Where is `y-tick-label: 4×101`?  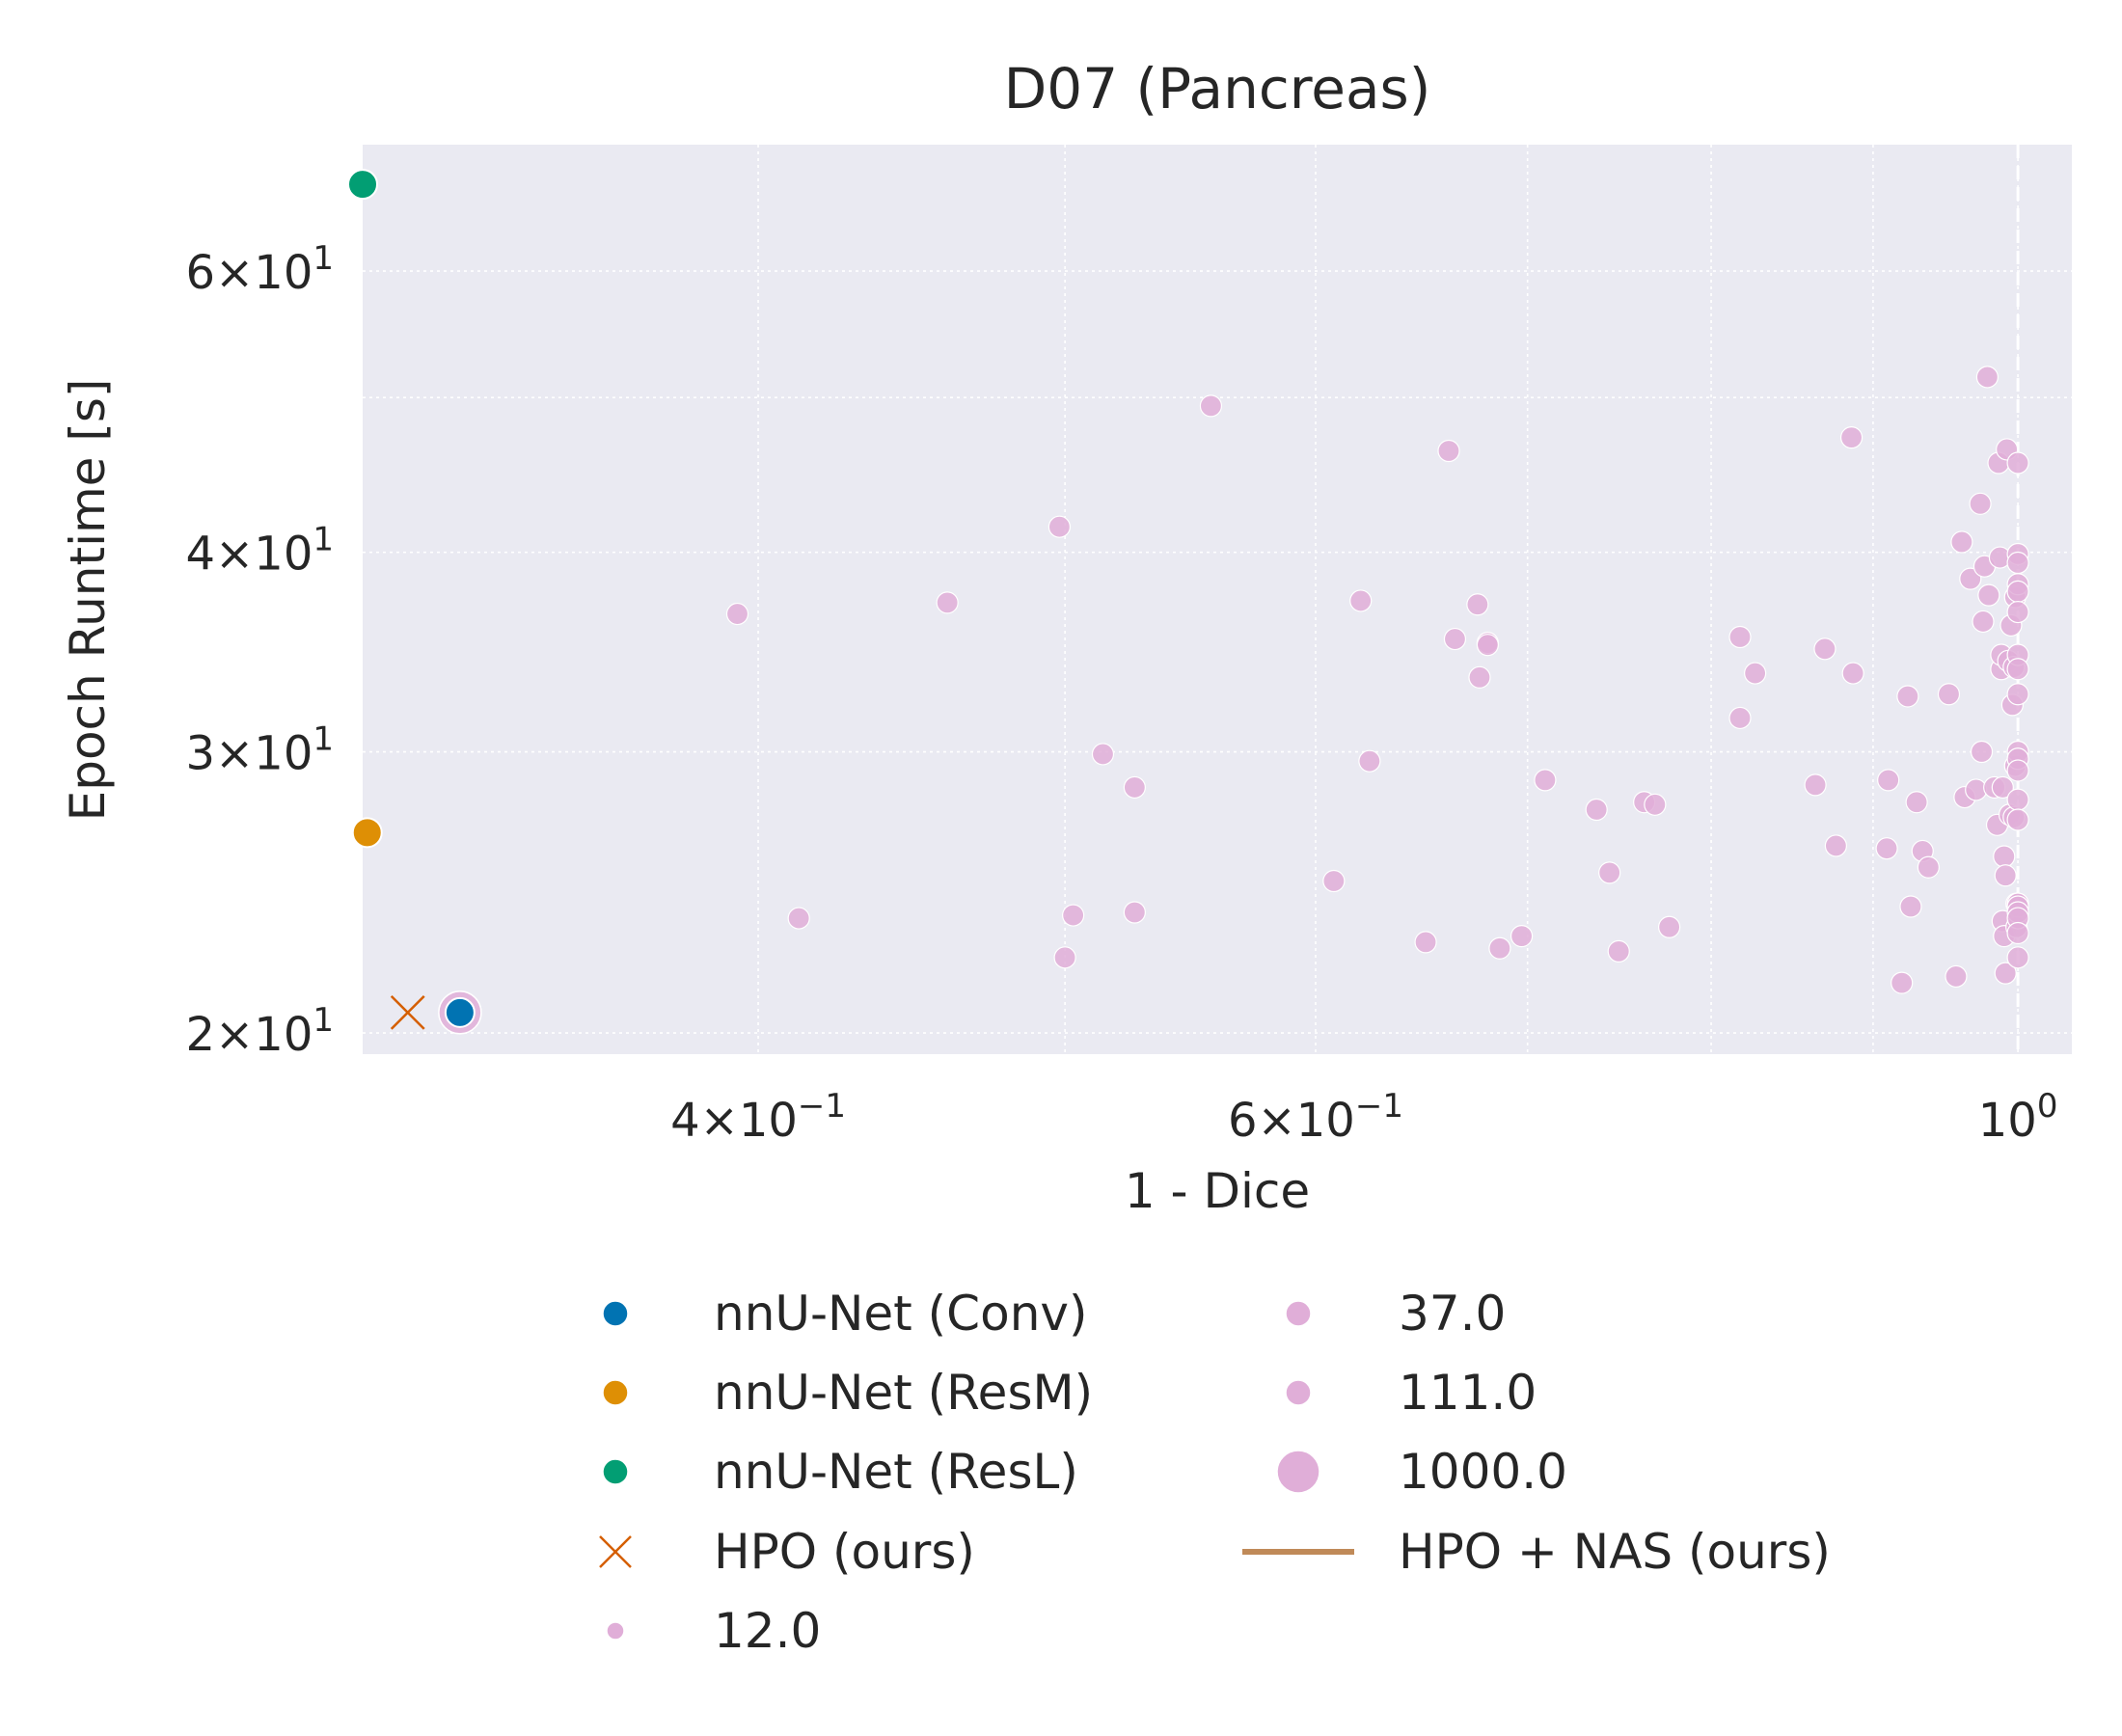 y-tick-label: 4×101 is located at coordinates (260, 551).